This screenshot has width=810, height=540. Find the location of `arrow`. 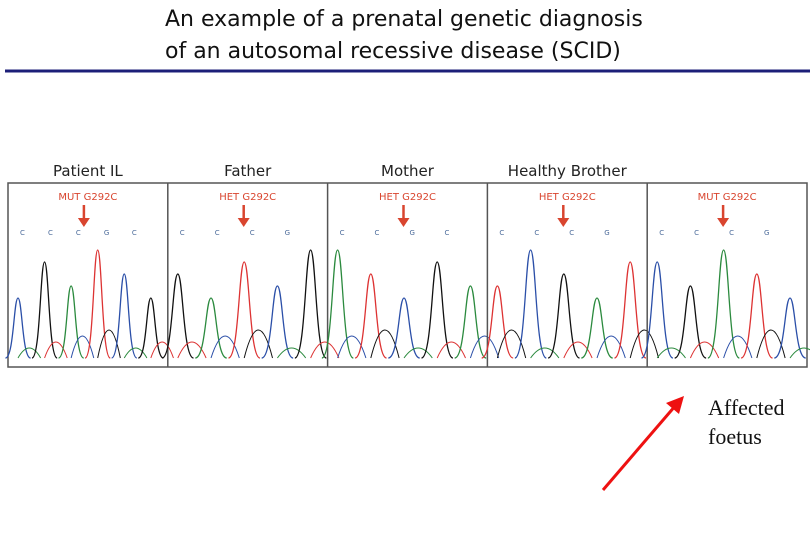

arrow is located at coordinates (639, 447).